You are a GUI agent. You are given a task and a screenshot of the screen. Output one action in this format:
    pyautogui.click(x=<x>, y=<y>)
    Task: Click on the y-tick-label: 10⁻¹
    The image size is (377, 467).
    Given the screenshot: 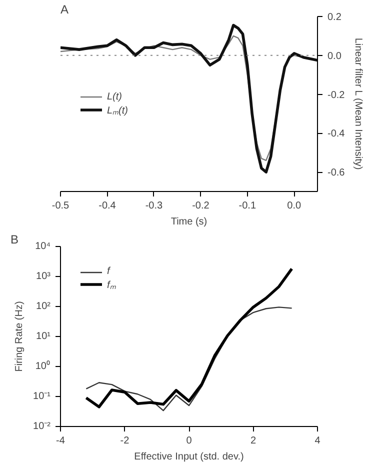 What is the action you would take?
    pyautogui.click(x=42, y=396)
    